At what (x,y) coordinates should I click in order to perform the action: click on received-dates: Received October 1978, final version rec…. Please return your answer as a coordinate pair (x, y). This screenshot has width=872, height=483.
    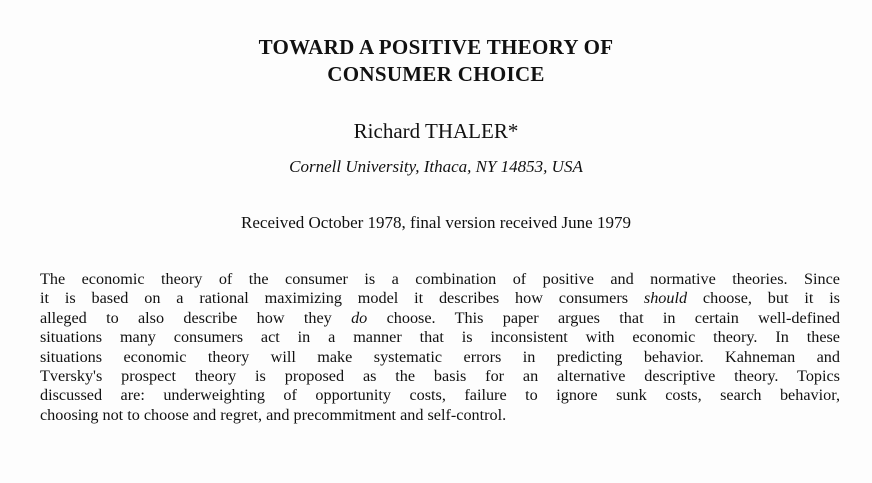
    Looking at the image, I should click on (436, 222).